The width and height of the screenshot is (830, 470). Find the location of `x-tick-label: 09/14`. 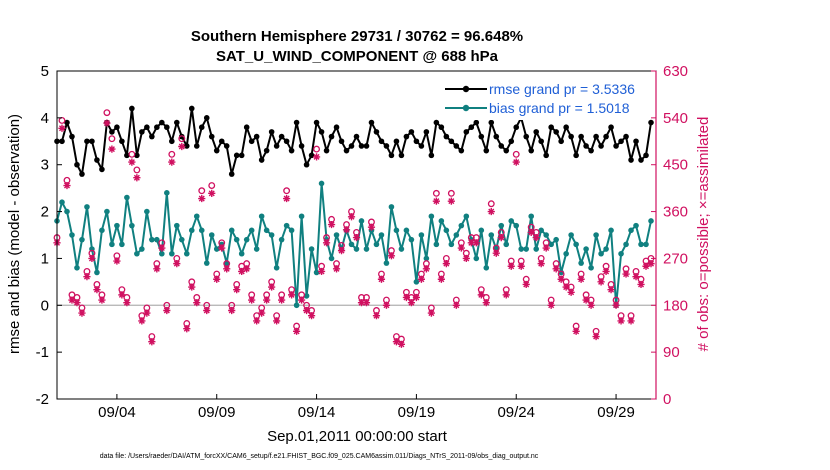

x-tick-label: 09/14 is located at coordinates (317, 412).